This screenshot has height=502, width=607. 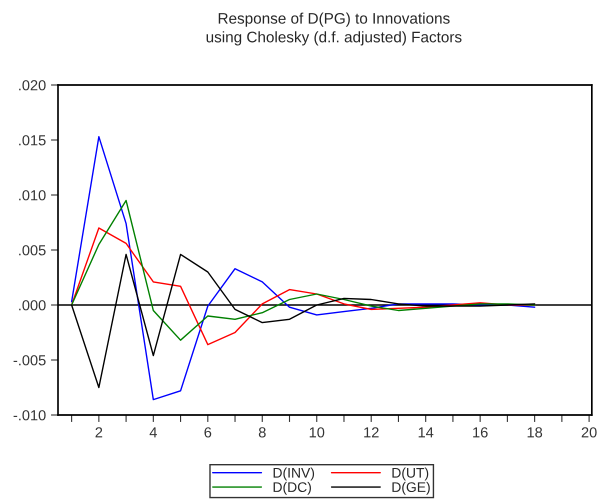 I want to click on x-tick-label: 16, so click(x=480, y=432).